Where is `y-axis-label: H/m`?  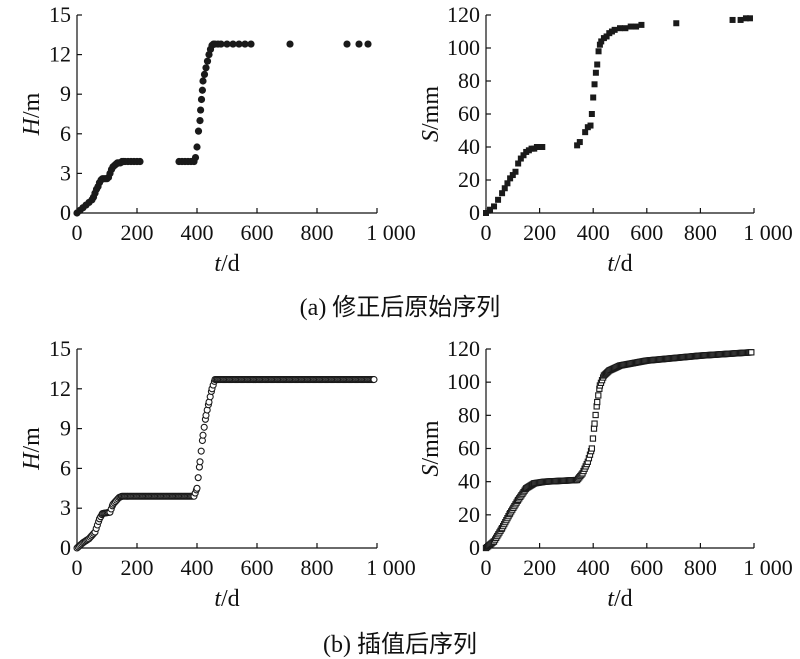
y-axis-label: H/m is located at coordinates (32, 449).